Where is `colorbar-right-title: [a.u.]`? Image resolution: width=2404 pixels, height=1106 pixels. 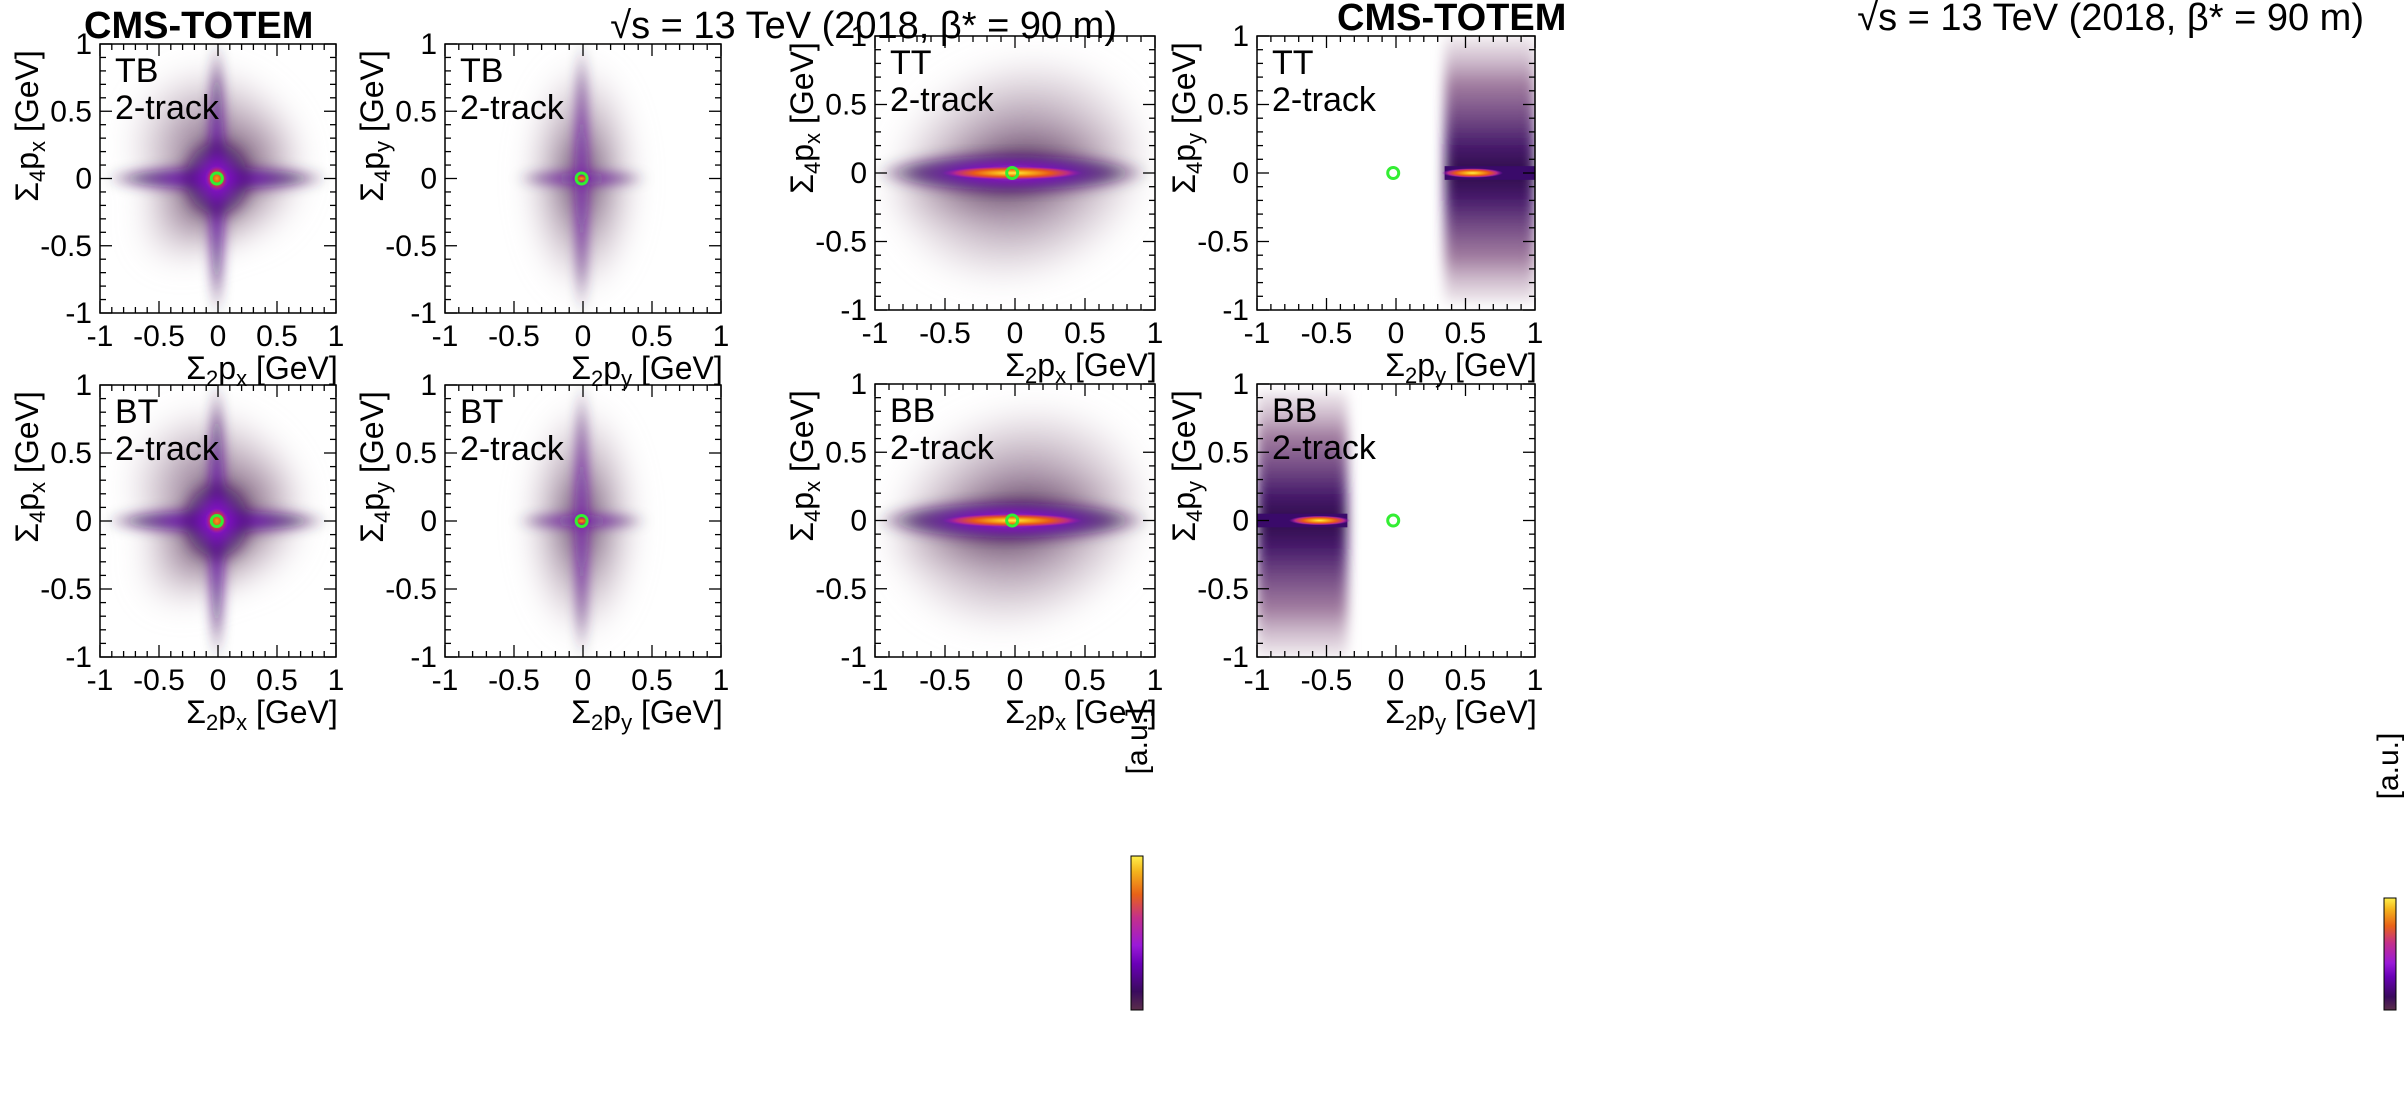
colorbar-right-title: [a.u.] is located at coordinates (2388, 766).